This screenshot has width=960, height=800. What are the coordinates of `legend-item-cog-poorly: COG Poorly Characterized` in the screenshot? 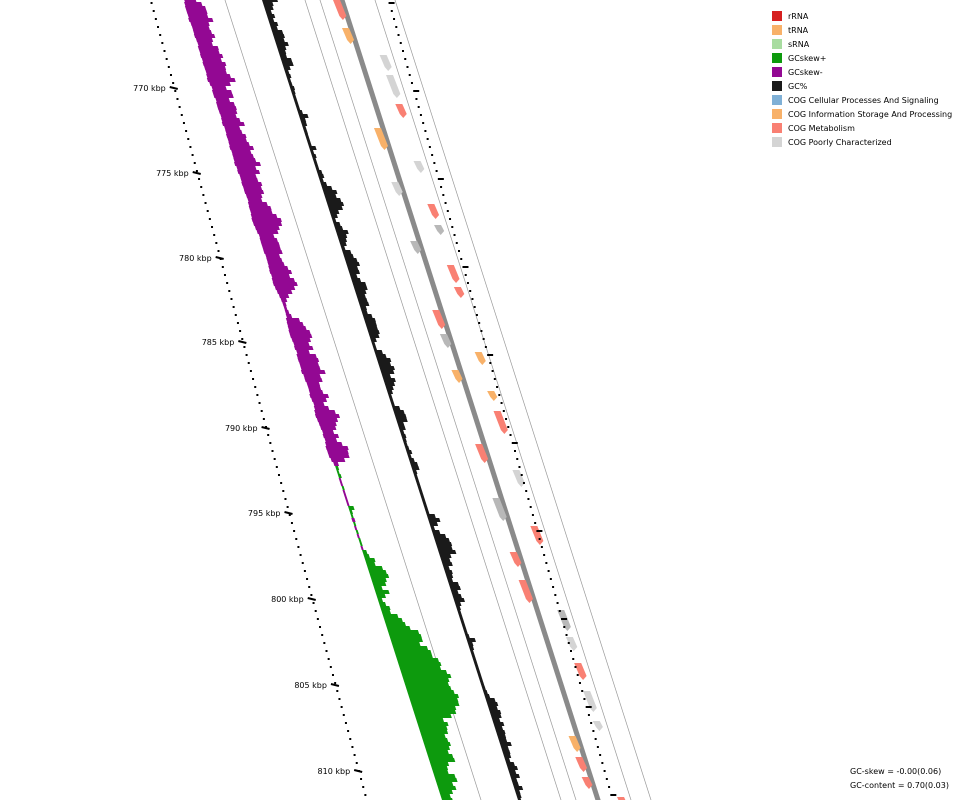 It's located at (862, 142).